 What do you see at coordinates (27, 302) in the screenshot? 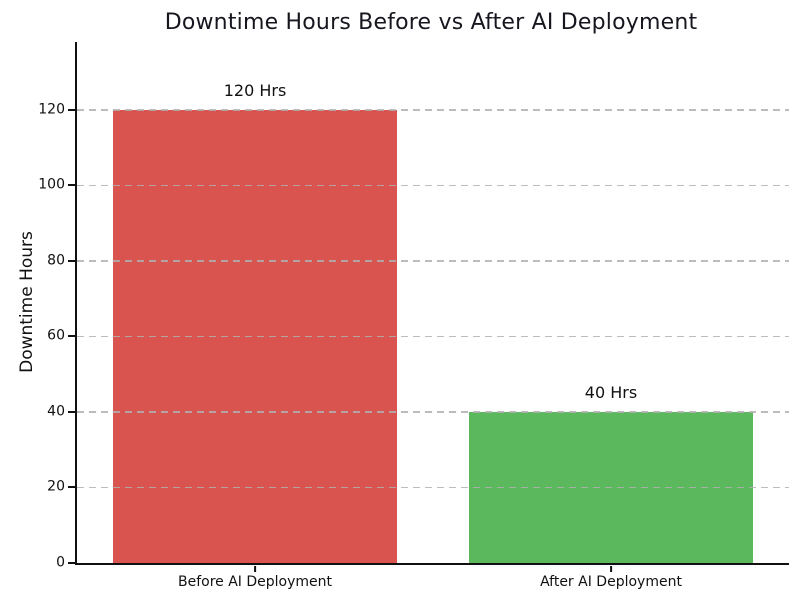
I see `y-axis-label: Downtime Hours` at bounding box center [27, 302].